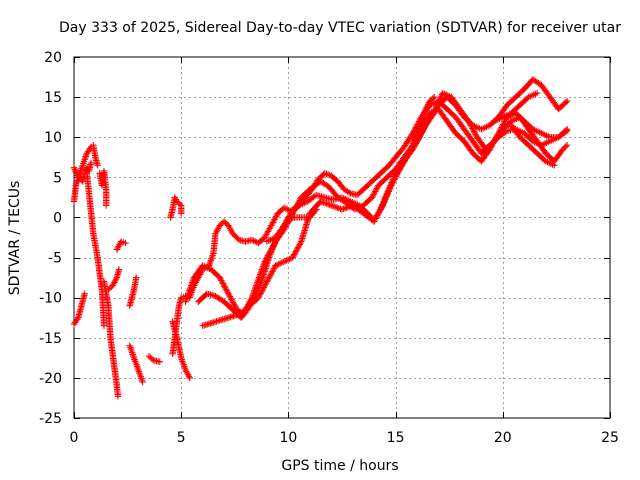 The image size is (640, 480). Describe the element at coordinates (503, 438) in the screenshot. I see `x-tick-label: 20` at that location.